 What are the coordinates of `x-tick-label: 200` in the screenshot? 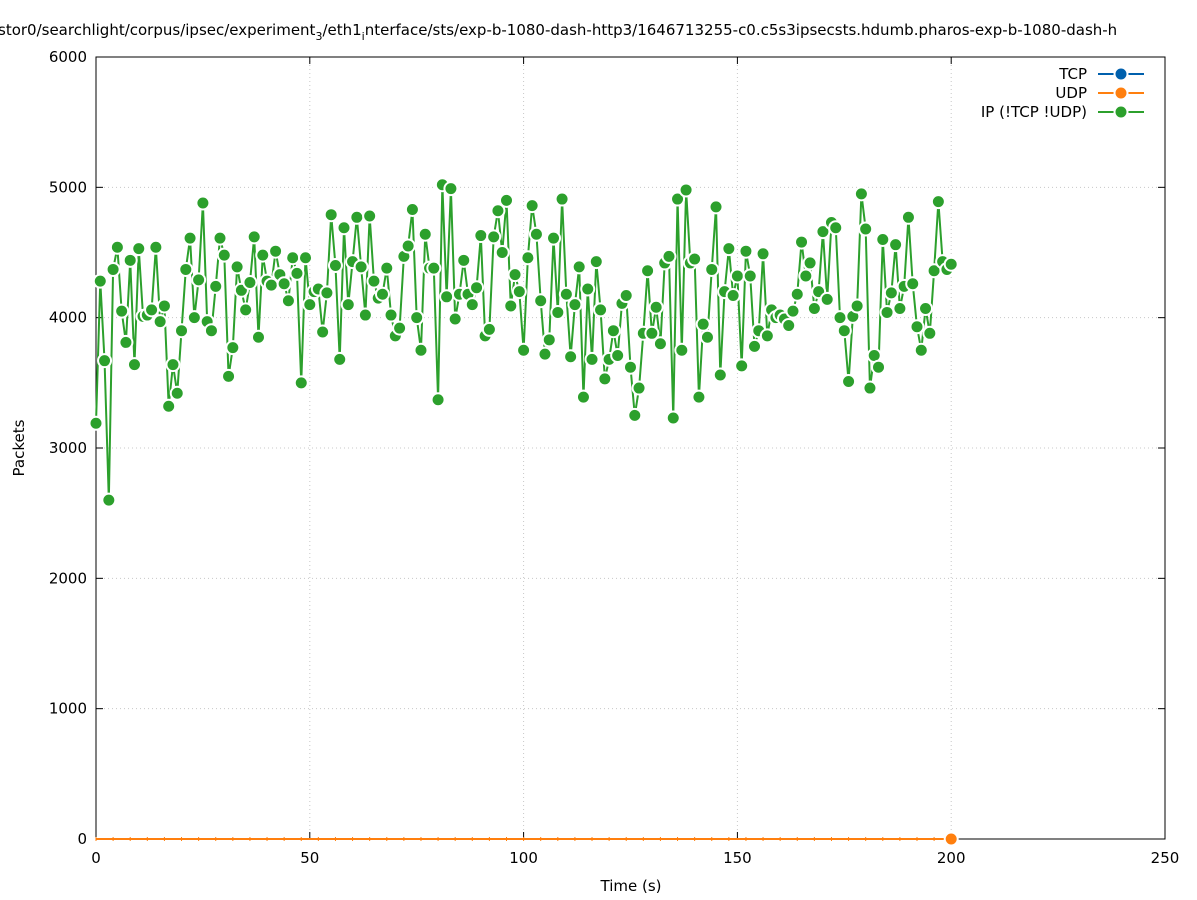 It's located at (951, 858).